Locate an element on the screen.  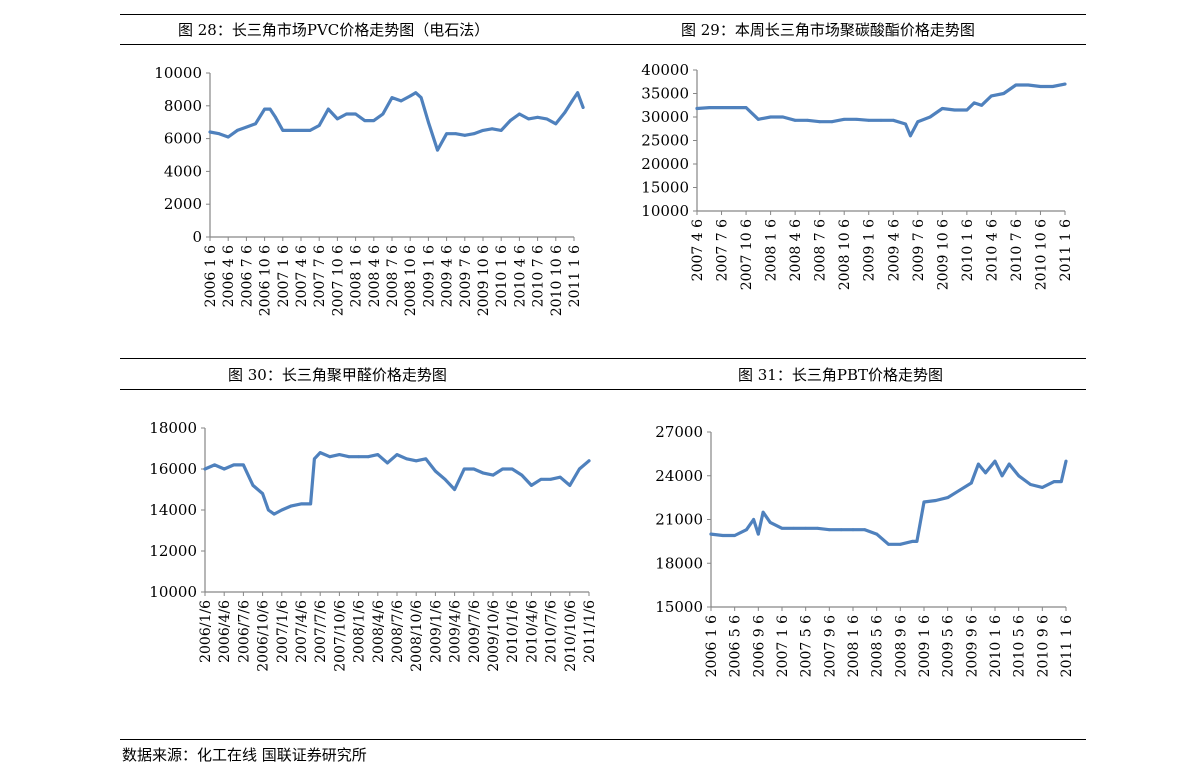
x-tick-label: 2010/7/6 is located at coordinates (552, 631).